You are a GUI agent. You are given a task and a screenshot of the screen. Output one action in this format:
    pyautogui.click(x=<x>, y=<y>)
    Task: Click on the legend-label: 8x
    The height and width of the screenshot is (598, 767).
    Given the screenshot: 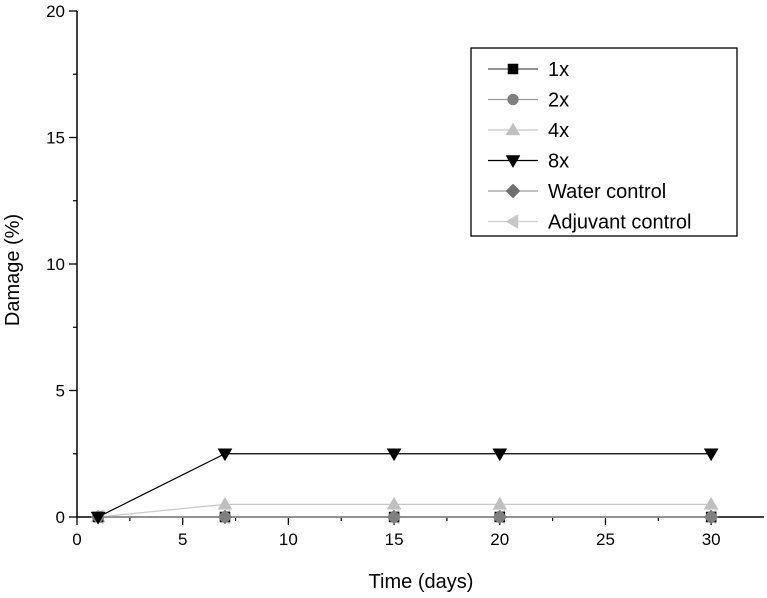 What is the action you would take?
    pyautogui.click(x=558, y=162)
    